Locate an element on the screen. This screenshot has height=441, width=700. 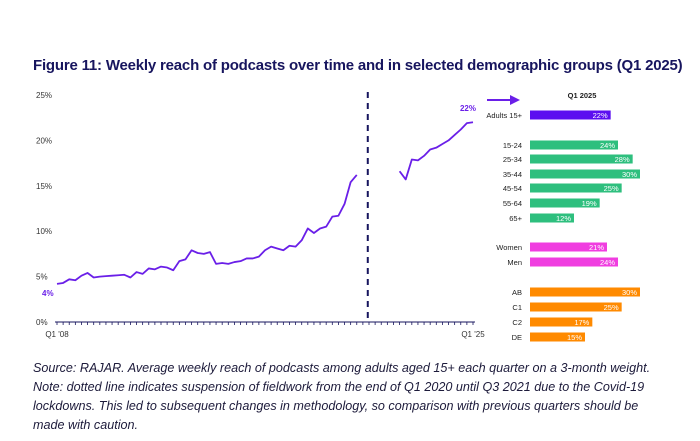
y-tick-label: 20% is located at coordinates (44, 140).